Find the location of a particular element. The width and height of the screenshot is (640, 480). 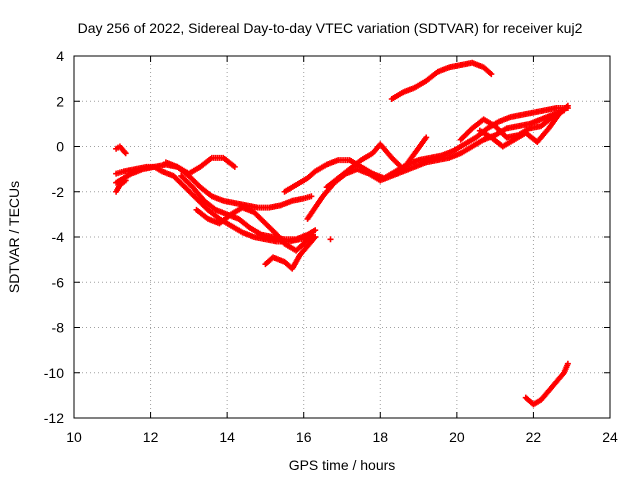

x-tick-label: 20 is located at coordinates (457, 437).